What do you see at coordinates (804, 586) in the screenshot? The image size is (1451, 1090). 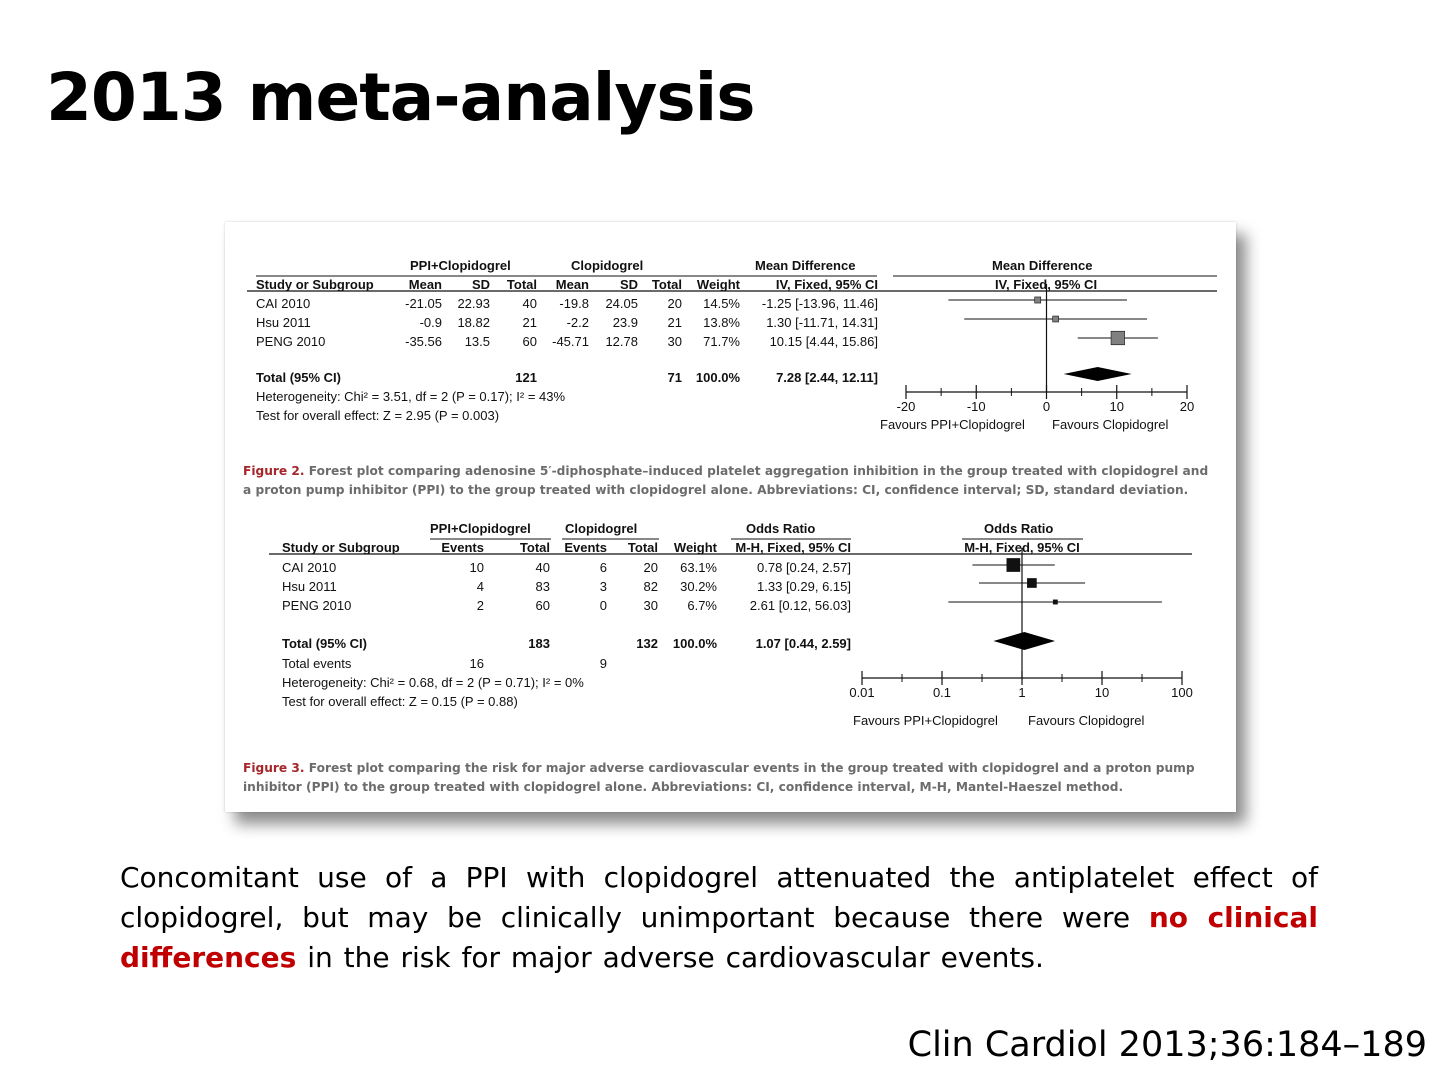 I see `table-cell: 1.33 [0.29, 6.15]` at bounding box center [804, 586].